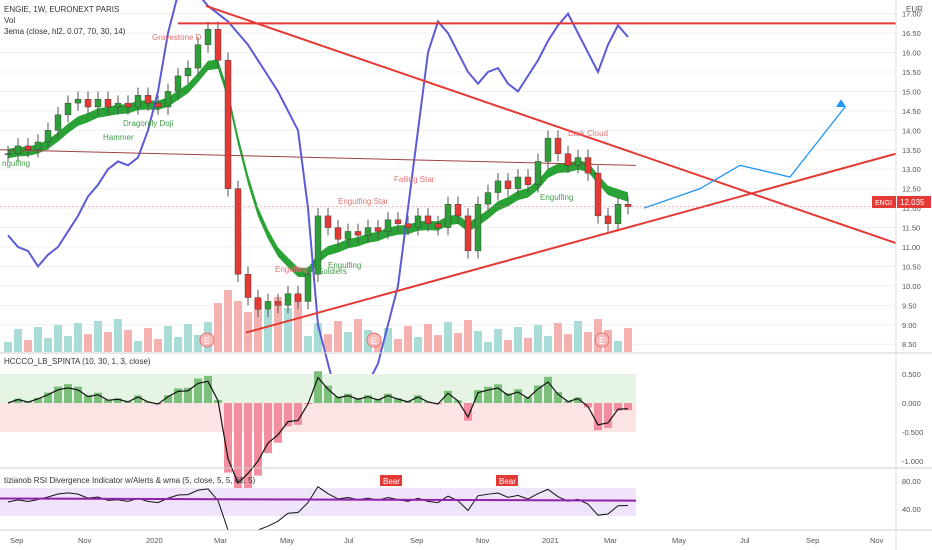 The height and width of the screenshot is (550, 932). What do you see at coordinates (318, 157) in the screenshot?
I see `long-ma-line` at bounding box center [318, 157].